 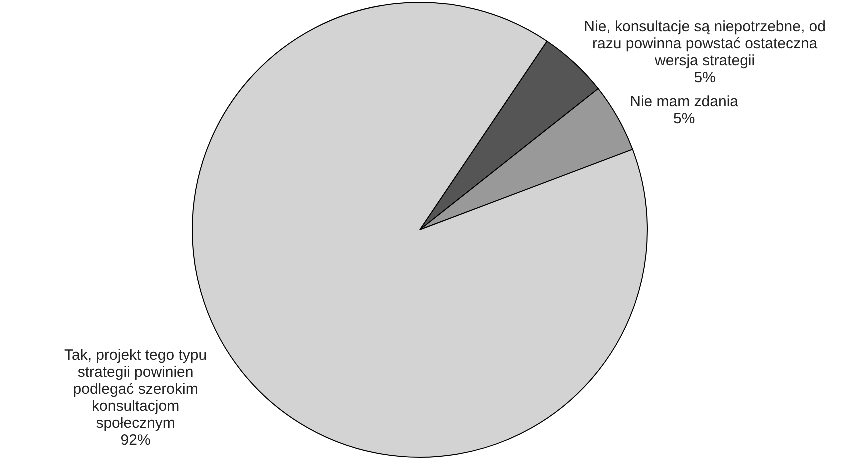 I want to click on slice-label: Nie, konsultacje są niepotrzebne, od razu powinna powstać ostateczna wersja strategii, so click(x=705, y=44).